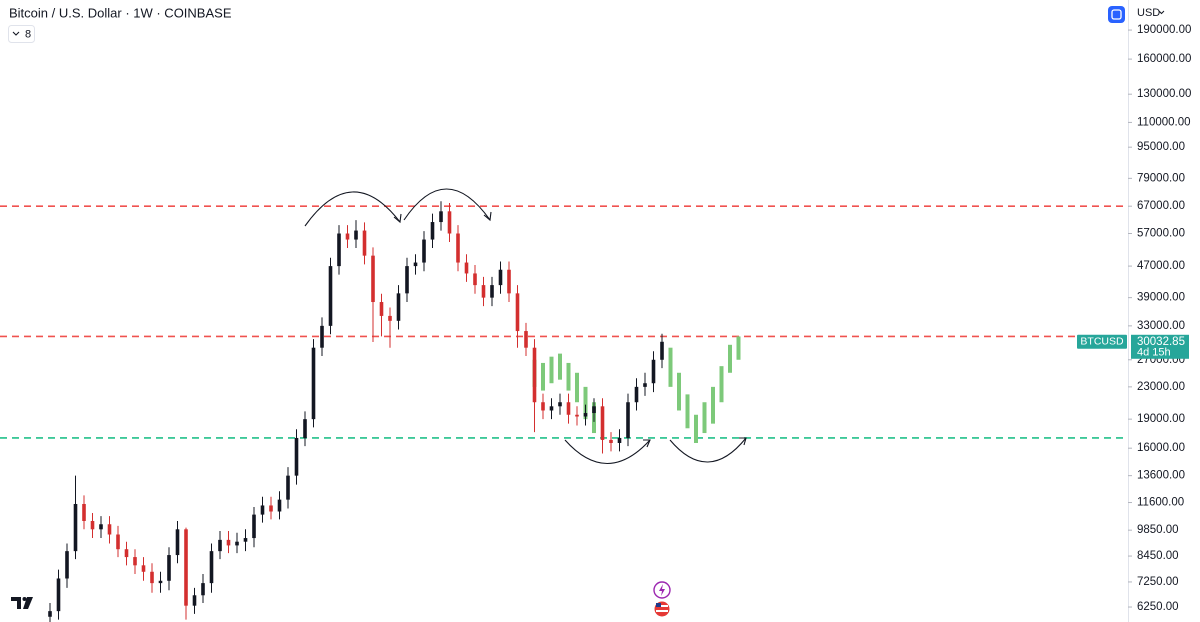  Describe the element at coordinates (1158, 556) in the screenshot. I see `y-tick-label: 8450.00` at that location.